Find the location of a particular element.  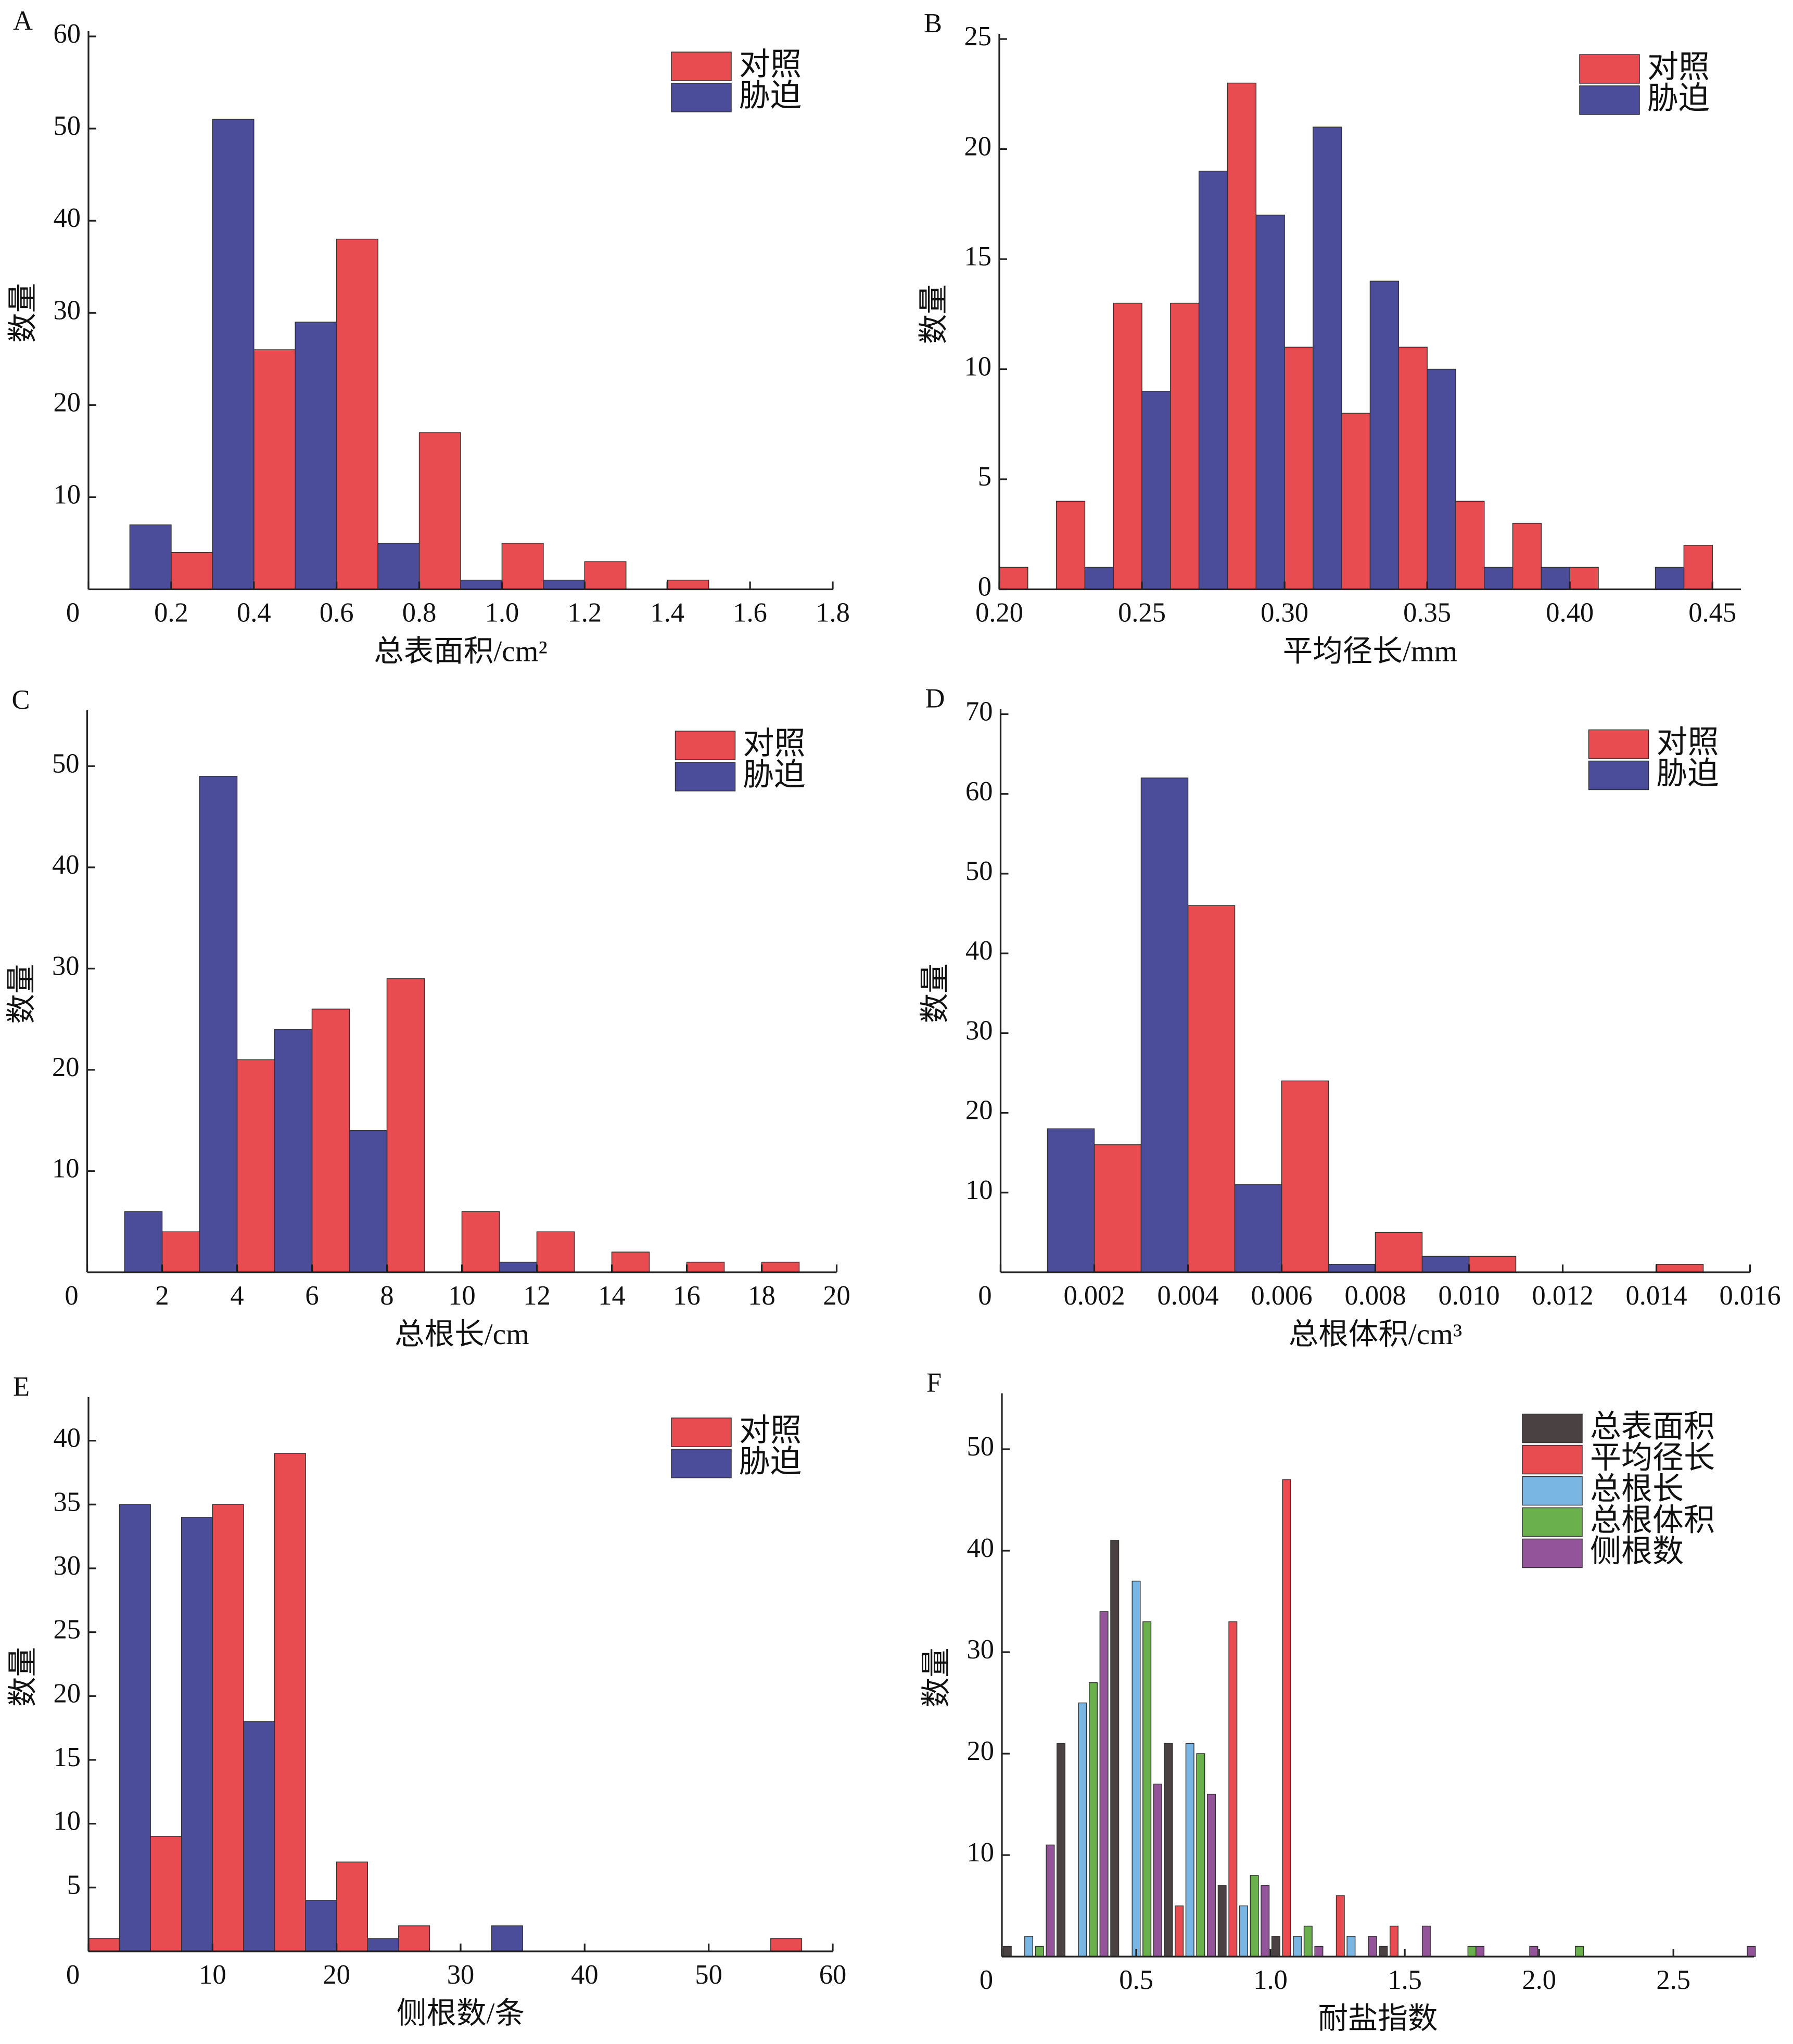

x-tick-label: 1.4 is located at coordinates (667, 613).